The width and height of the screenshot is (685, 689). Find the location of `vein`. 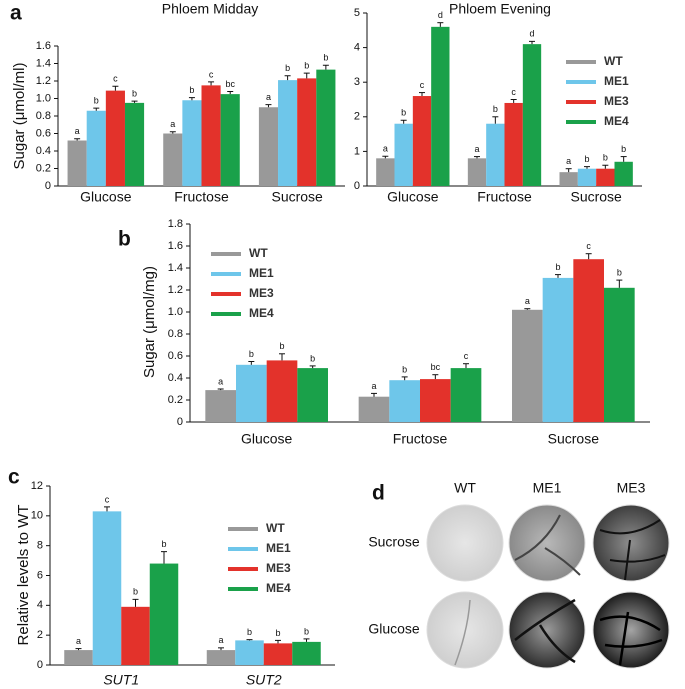

vein is located at coordinates (631, 638).